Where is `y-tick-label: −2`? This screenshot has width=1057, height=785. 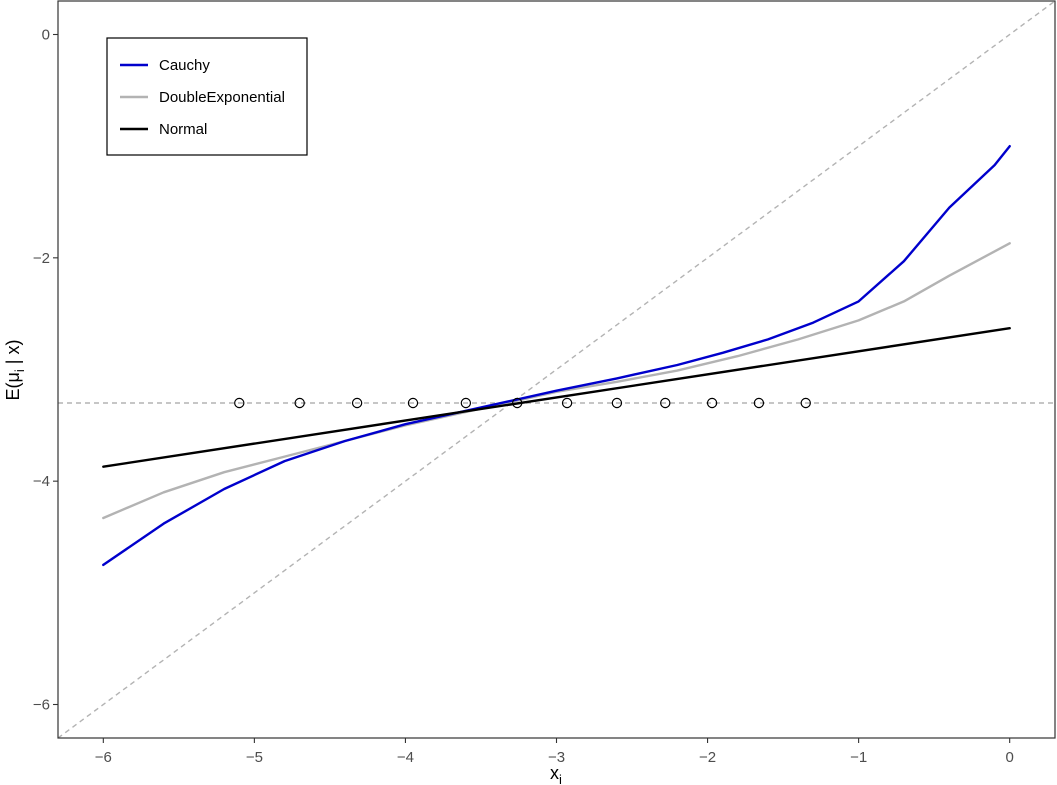
y-tick-label: −2 is located at coordinates (41, 258).